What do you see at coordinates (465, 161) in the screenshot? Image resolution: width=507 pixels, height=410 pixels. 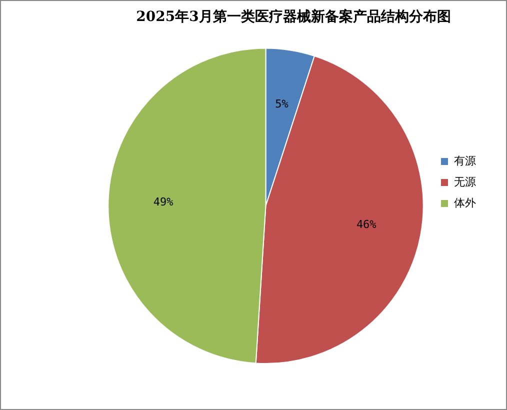 I see `legend-label: 有源` at bounding box center [465, 161].